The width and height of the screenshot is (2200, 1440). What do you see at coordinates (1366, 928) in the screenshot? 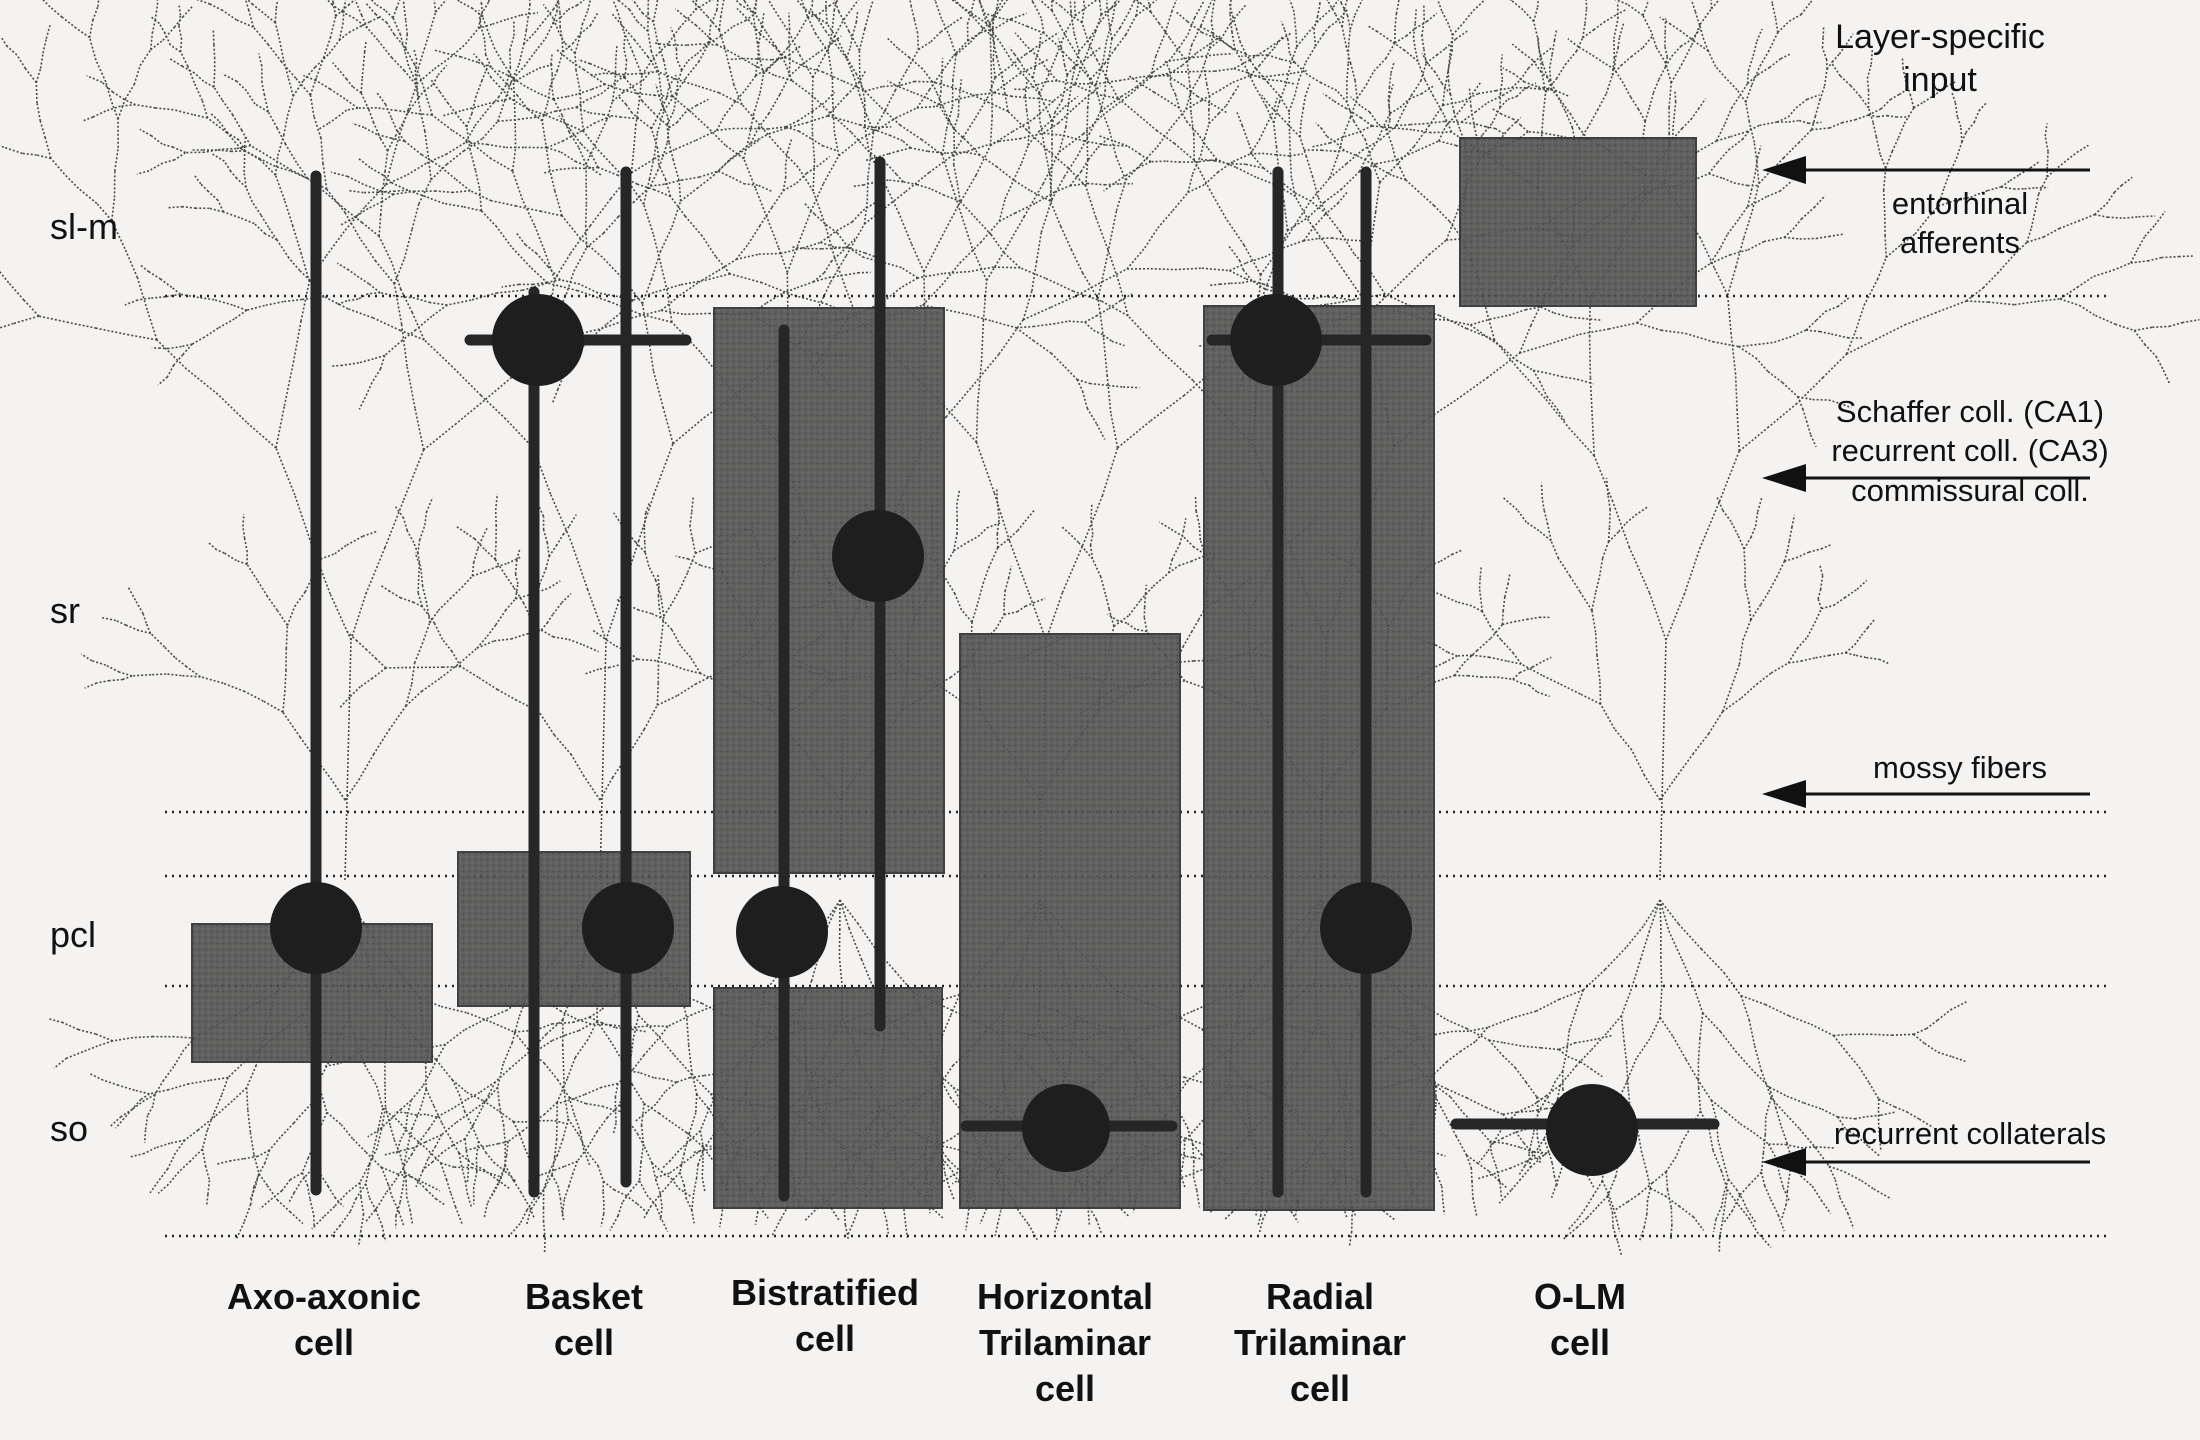
I see `radial-trilaminar-lower-soma` at bounding box center [1366, 928].